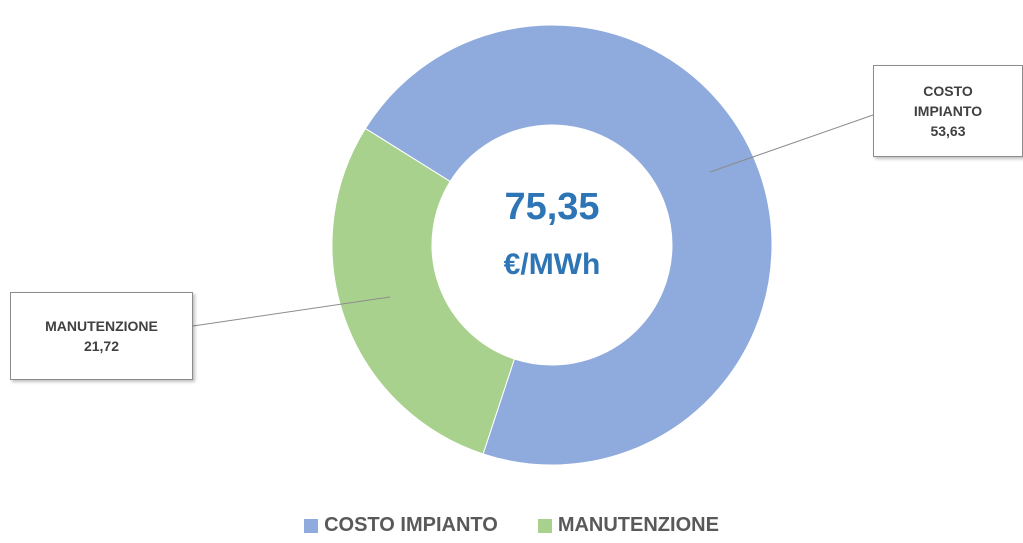 Image resolution: width=1023 pixels, height=543 pixels. What do you see at coordinates (101, 336) in the screenshot?
I see `data-label-box: MANUTENZIONE 21,72` at bounding box center [101, 336].